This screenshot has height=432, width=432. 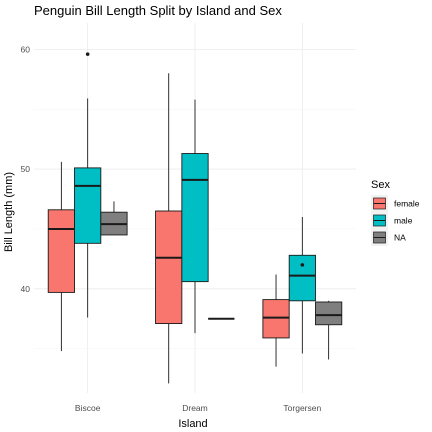 What do you see at coordinates (88, 205) in the screenshot?
I see `box-male-biscoe` at bounding box center [88, 205].